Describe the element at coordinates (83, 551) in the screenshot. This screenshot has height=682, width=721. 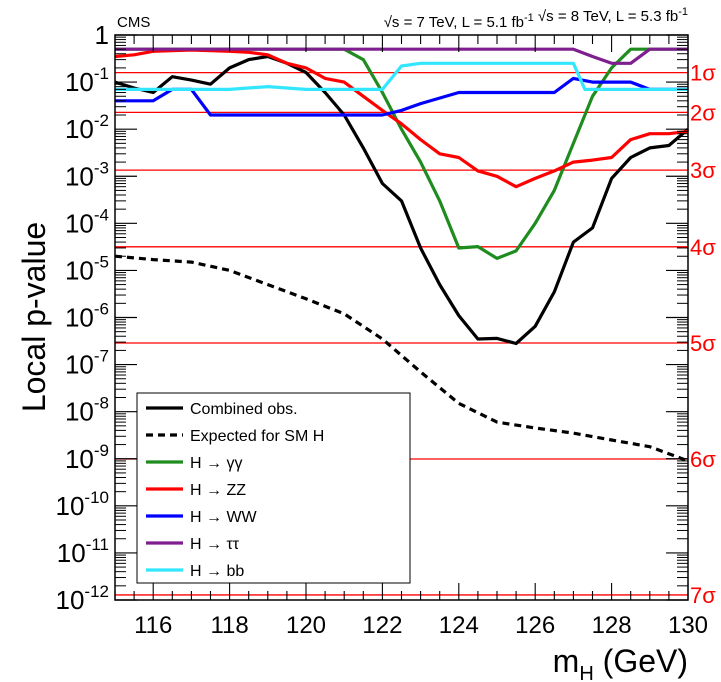
I see `y-tick-label: 10⁻¹¹` at that location.